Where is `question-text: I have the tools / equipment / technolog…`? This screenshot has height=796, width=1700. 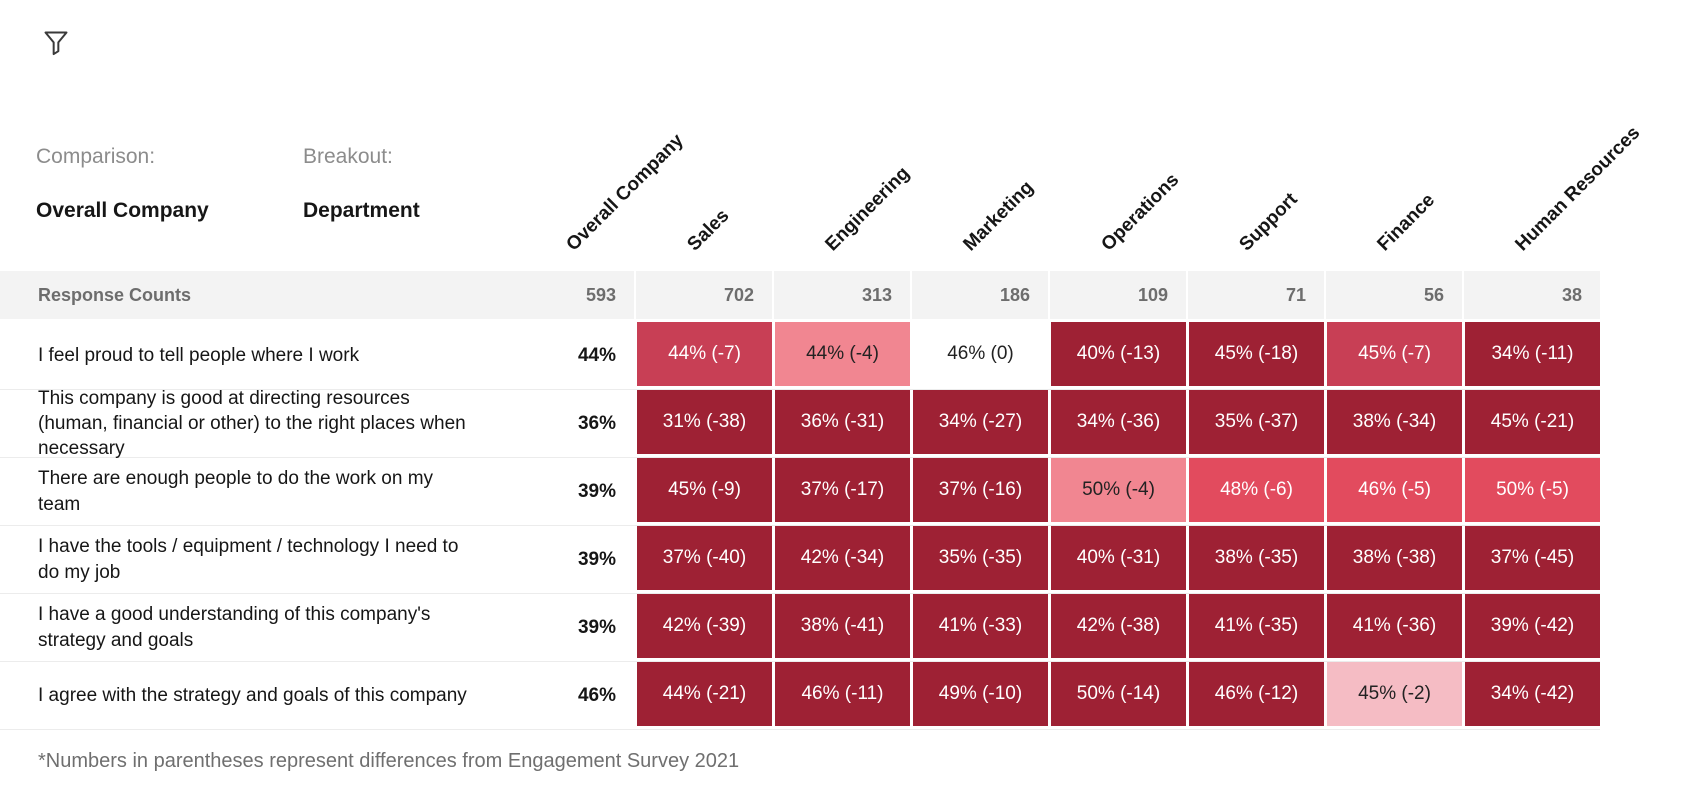 question-text: I have the tools / equipment / technolog… is located at coordinates (248, 559).